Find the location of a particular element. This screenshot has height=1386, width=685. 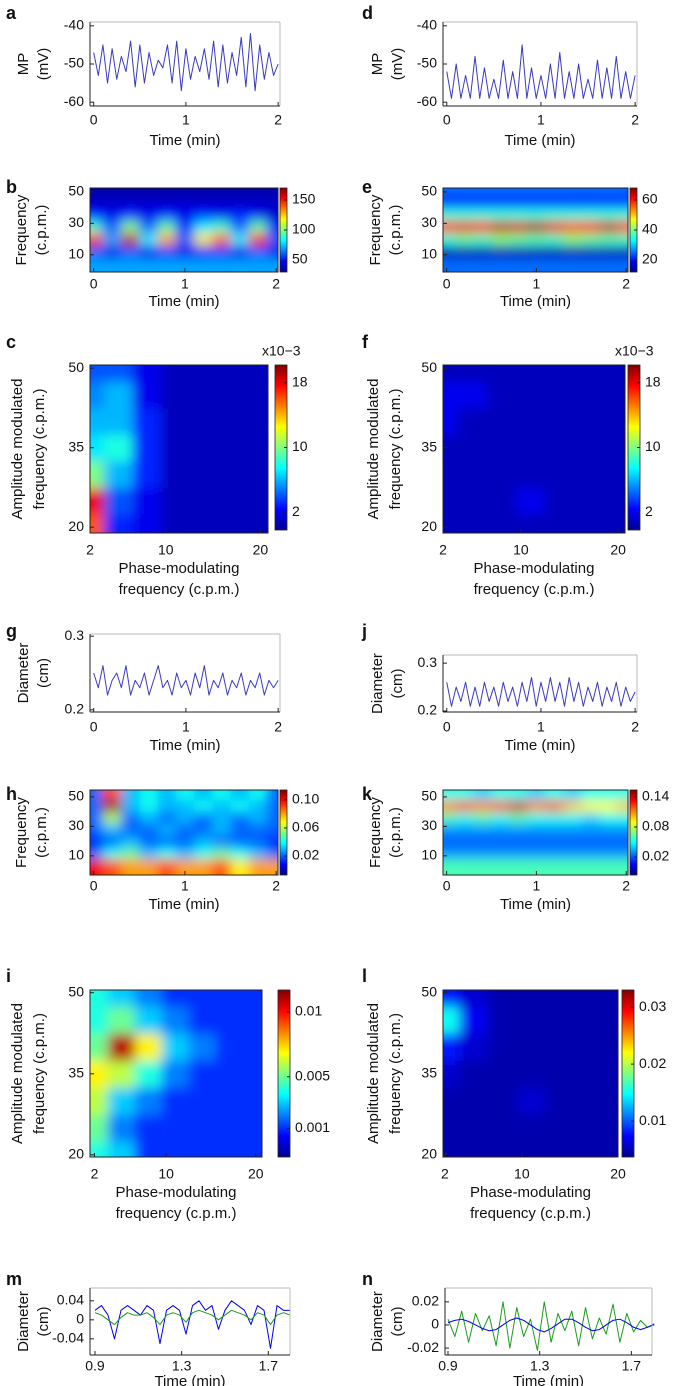

plot-frame is located at coordinates (535, 230).